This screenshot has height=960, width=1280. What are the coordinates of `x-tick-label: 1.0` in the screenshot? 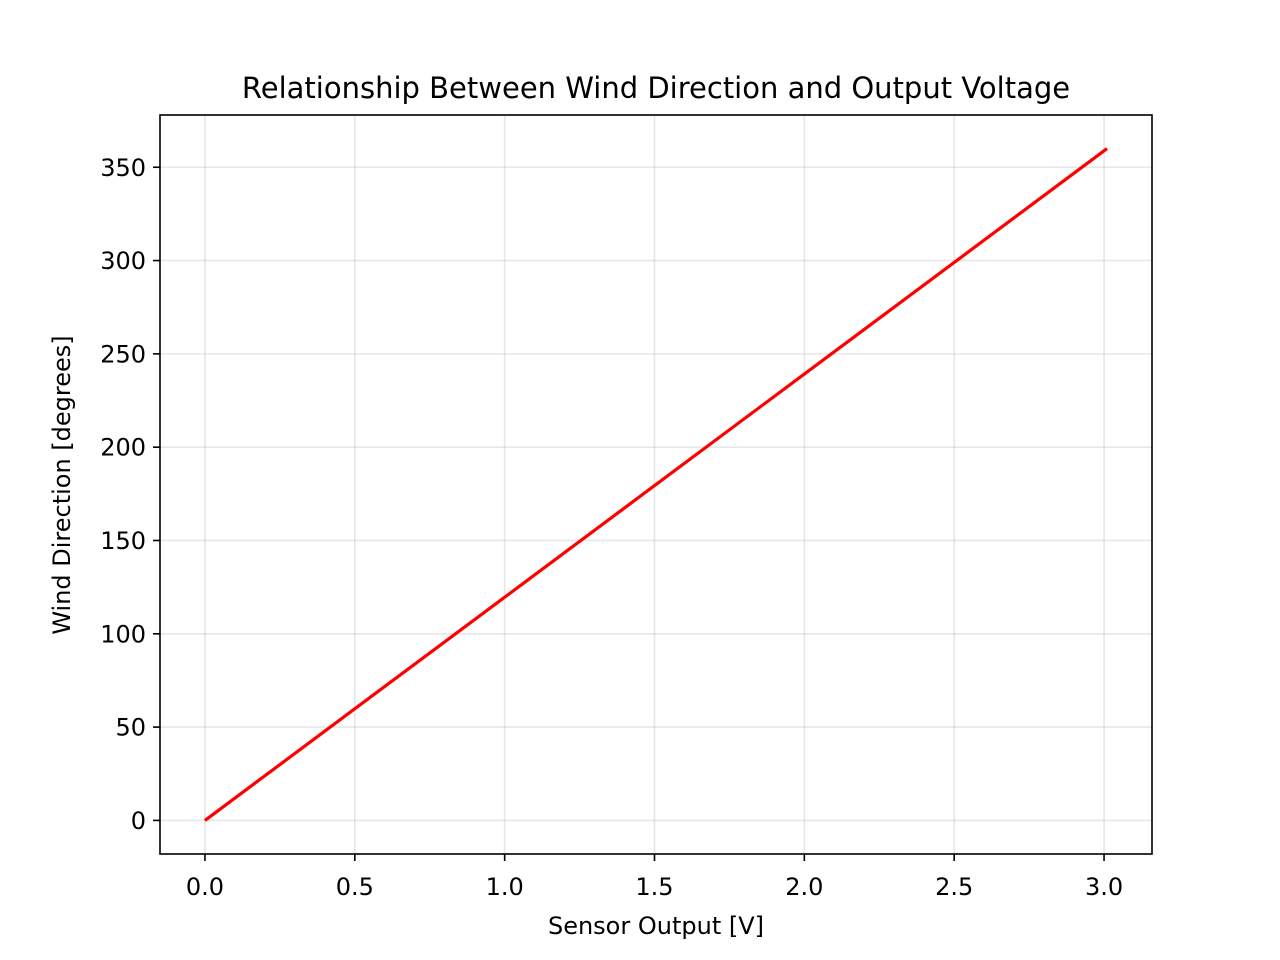 It's located at (505, 887).